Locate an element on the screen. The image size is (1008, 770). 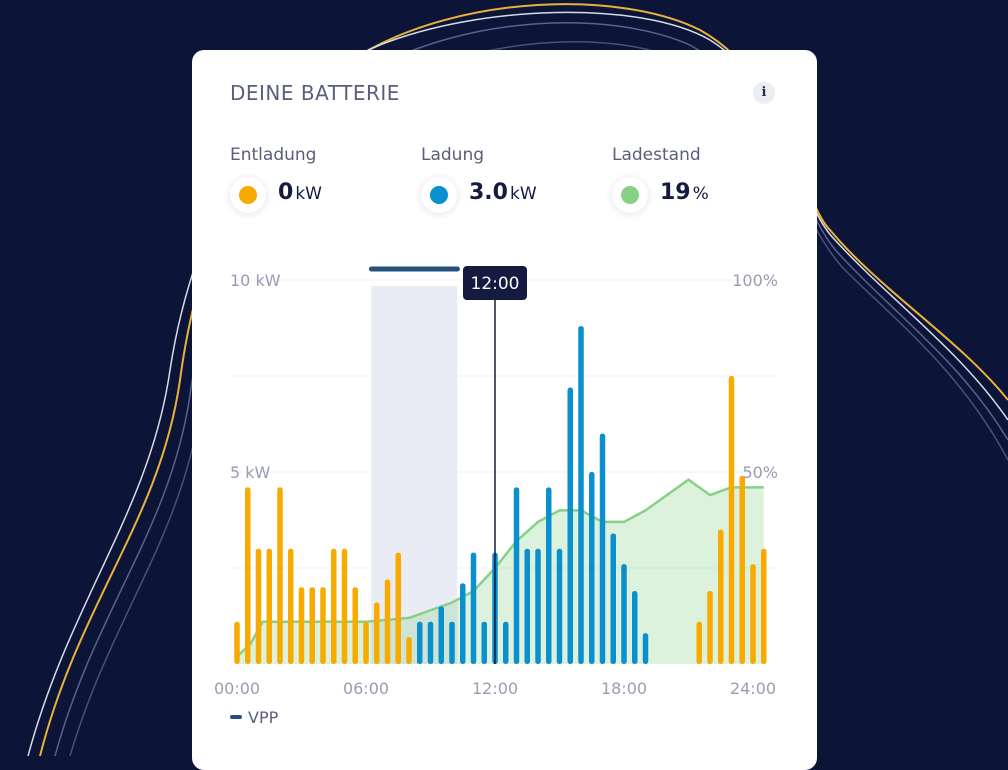
x-tick-label: 18:00 is located at coordinates (624, 688).